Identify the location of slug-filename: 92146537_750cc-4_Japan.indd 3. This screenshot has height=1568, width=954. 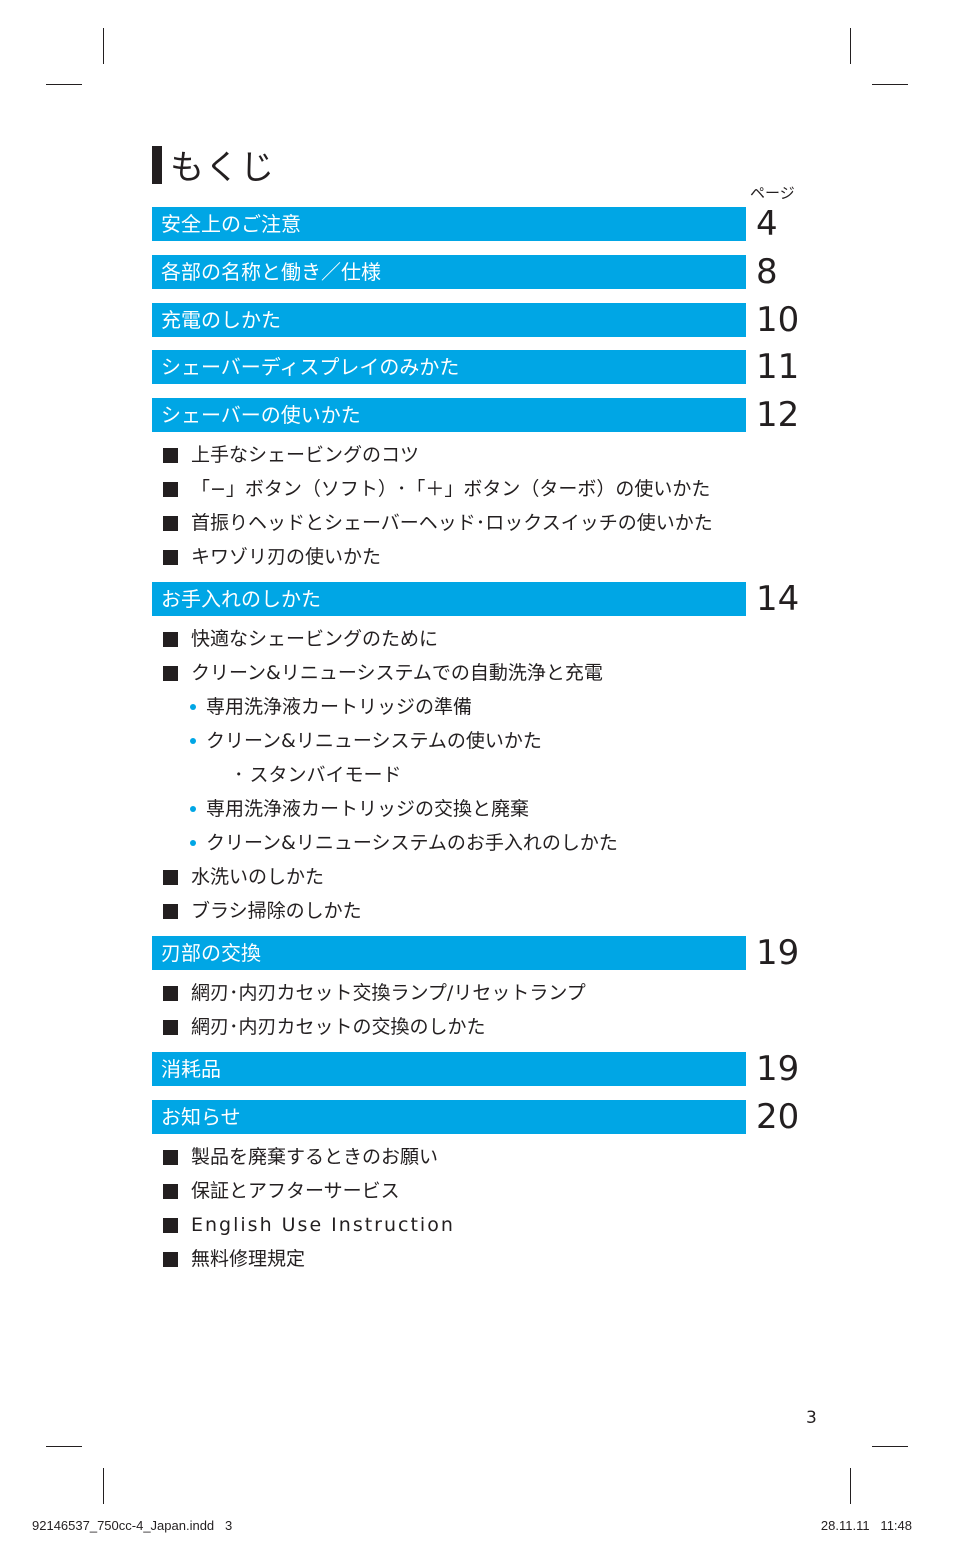
(132, 1525).